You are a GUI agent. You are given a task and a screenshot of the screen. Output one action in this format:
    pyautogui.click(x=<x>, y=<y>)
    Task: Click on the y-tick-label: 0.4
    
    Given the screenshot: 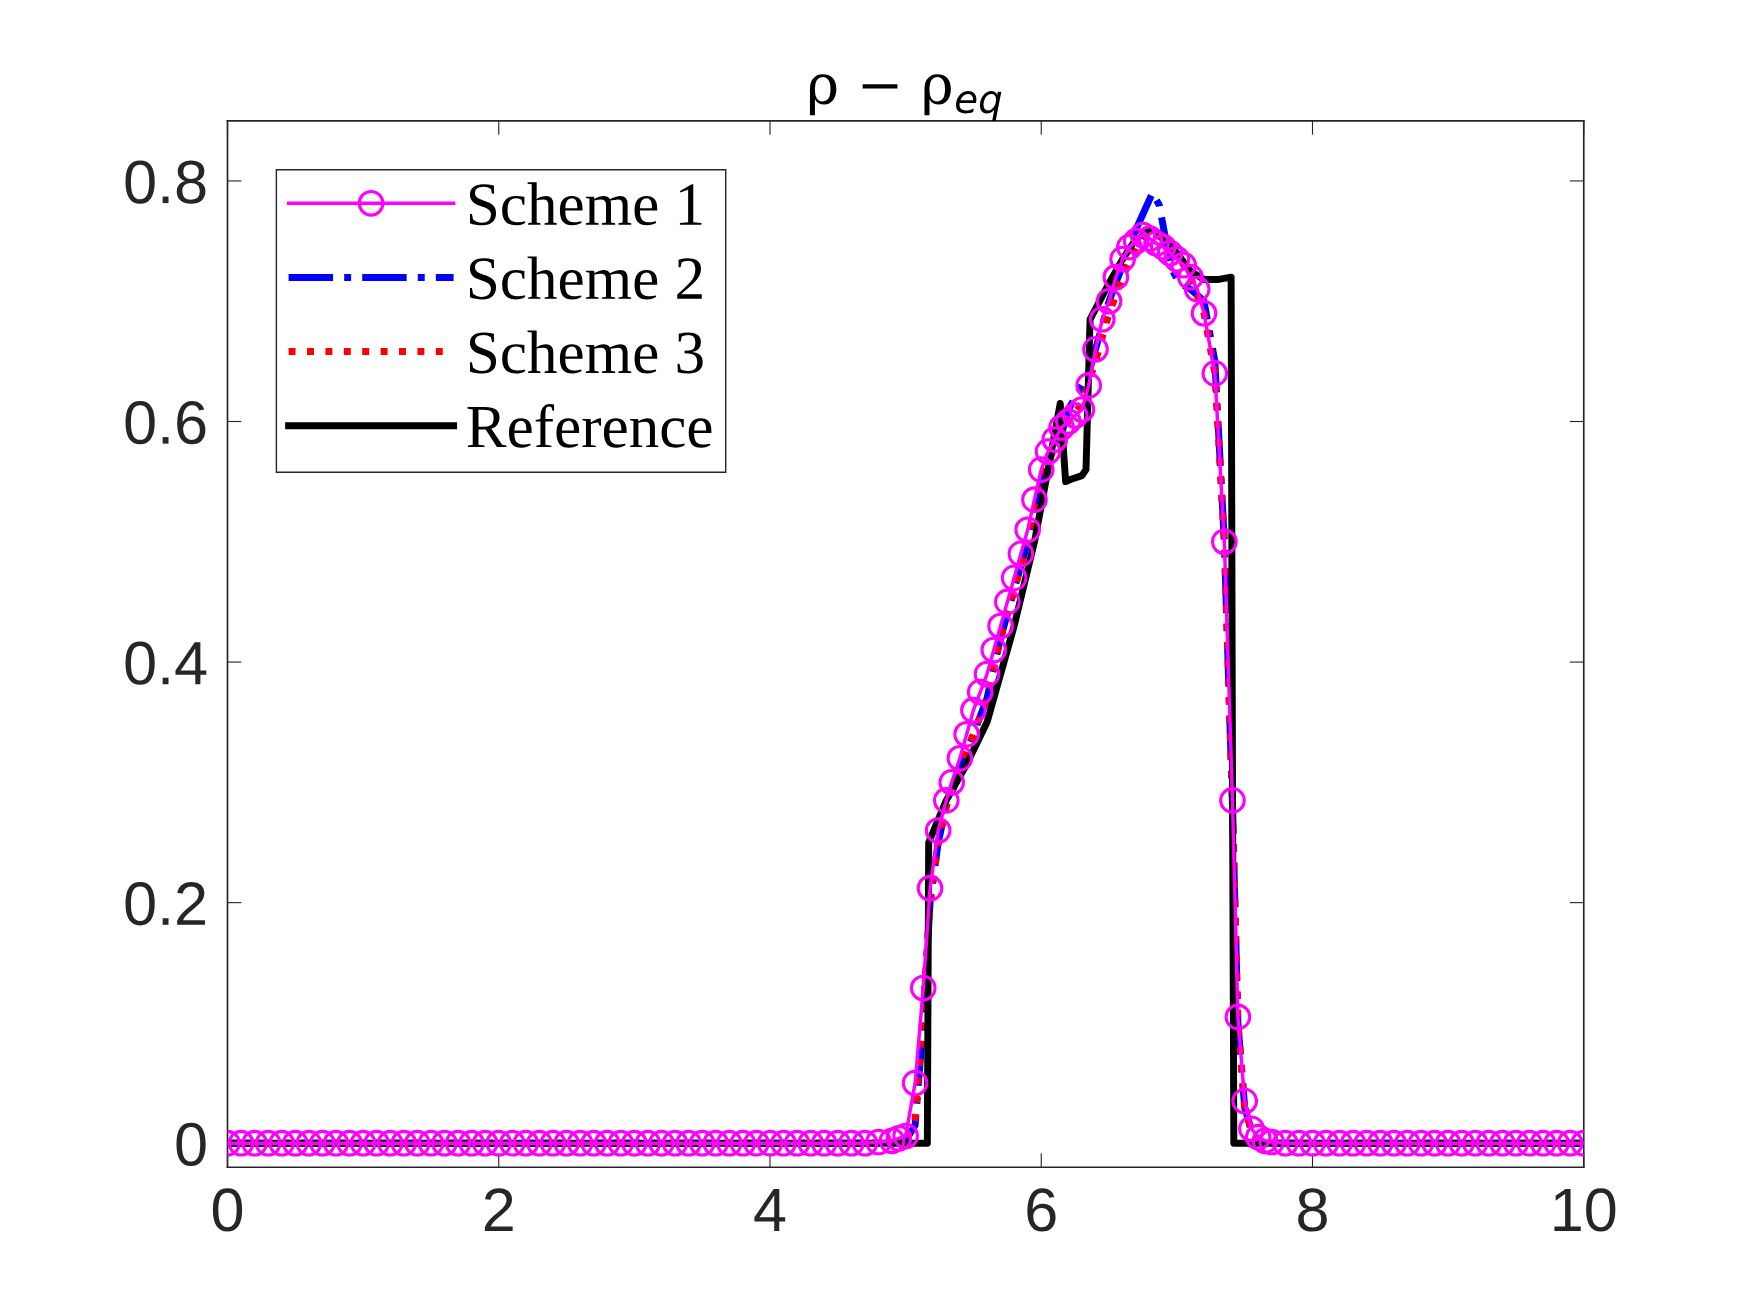 What is the action you would take?
    pyautogui.click(x=166, y=663)
    